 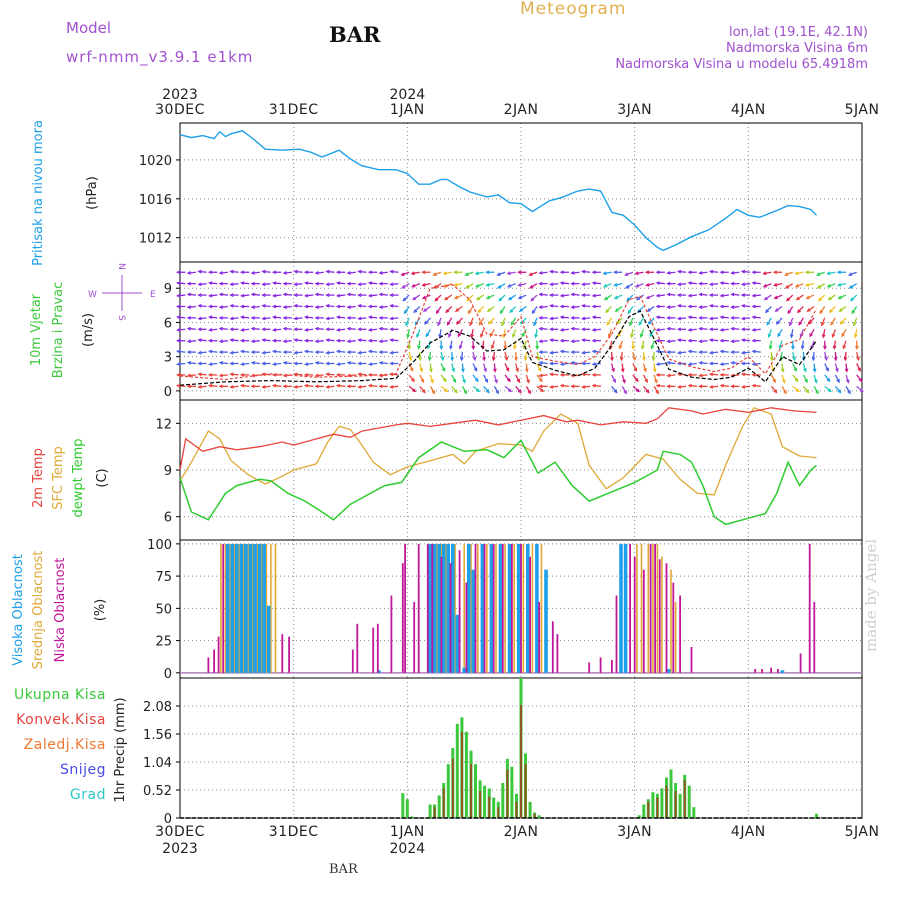 I want to click on ytick-label-temperature: 12, so click(x=163, y=424).